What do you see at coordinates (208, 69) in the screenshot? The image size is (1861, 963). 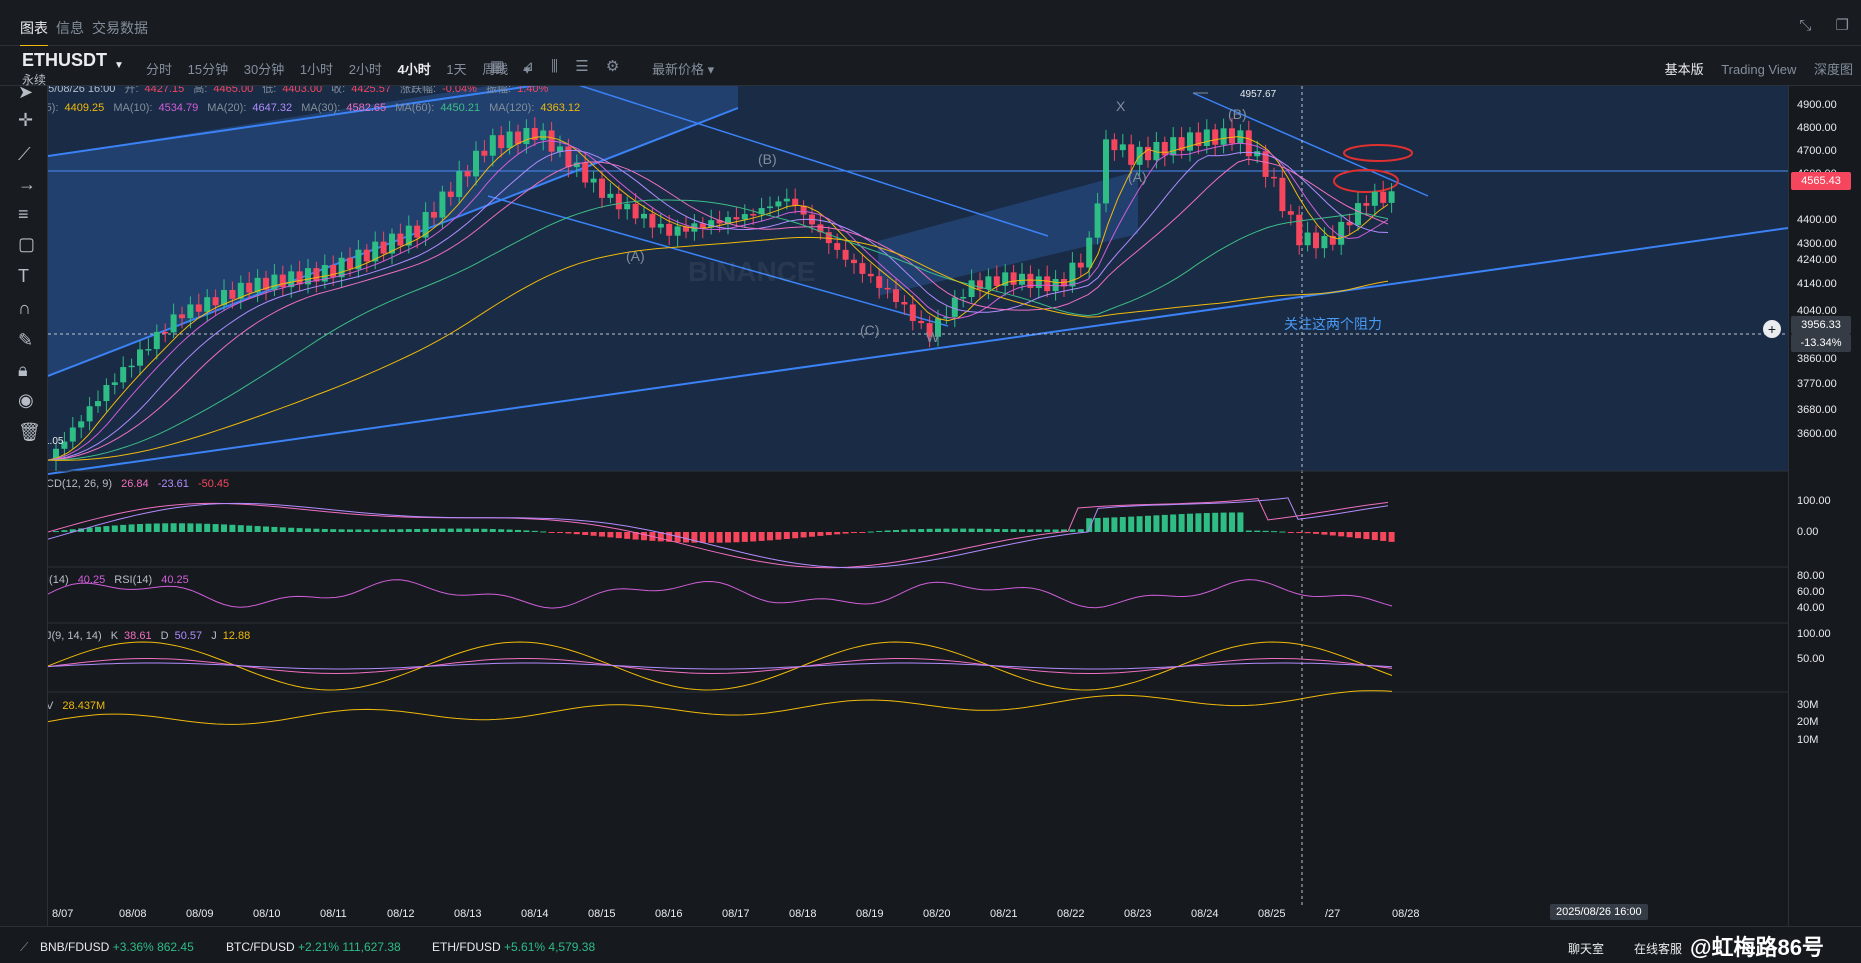 I see `interval-15m: 15分钟` at bounding box center [208, 69].